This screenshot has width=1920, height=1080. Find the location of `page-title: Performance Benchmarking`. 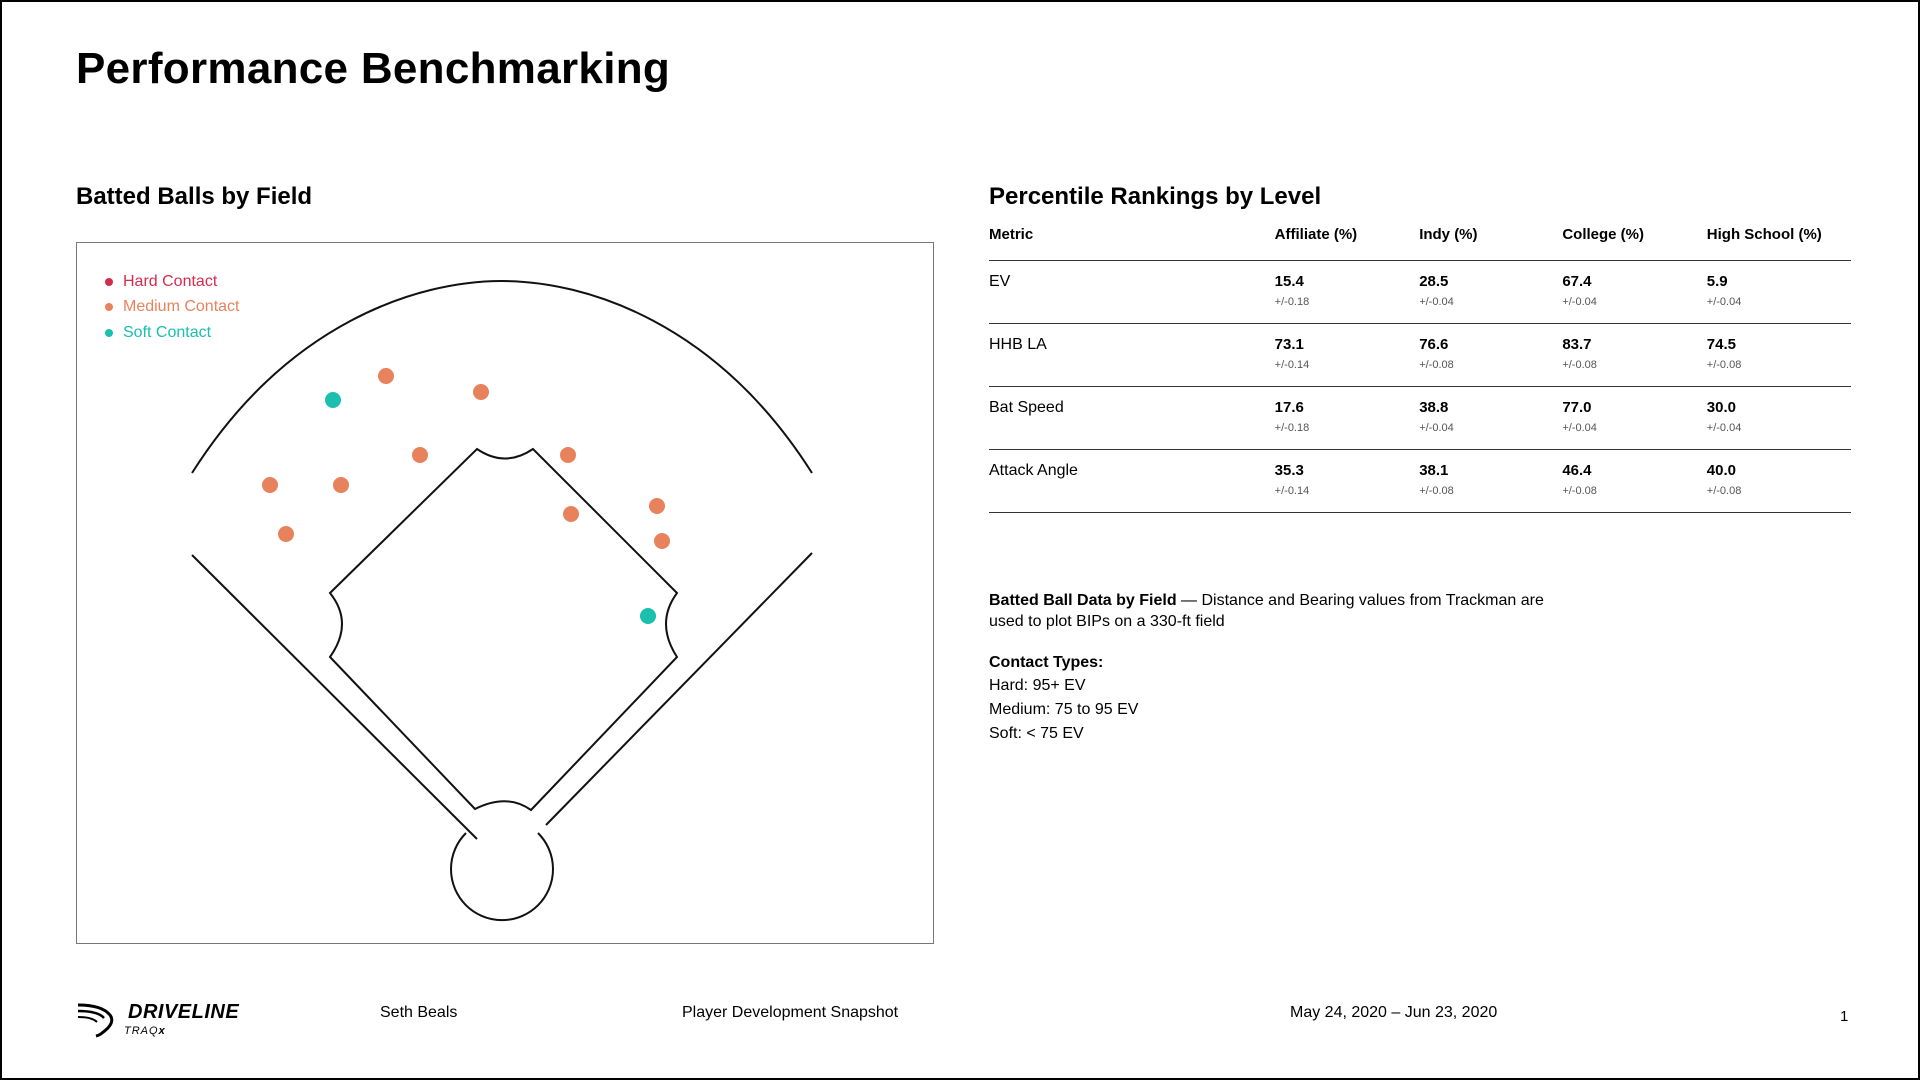

page-title: Performance Benchmarking is located at coordinates (373, 68).